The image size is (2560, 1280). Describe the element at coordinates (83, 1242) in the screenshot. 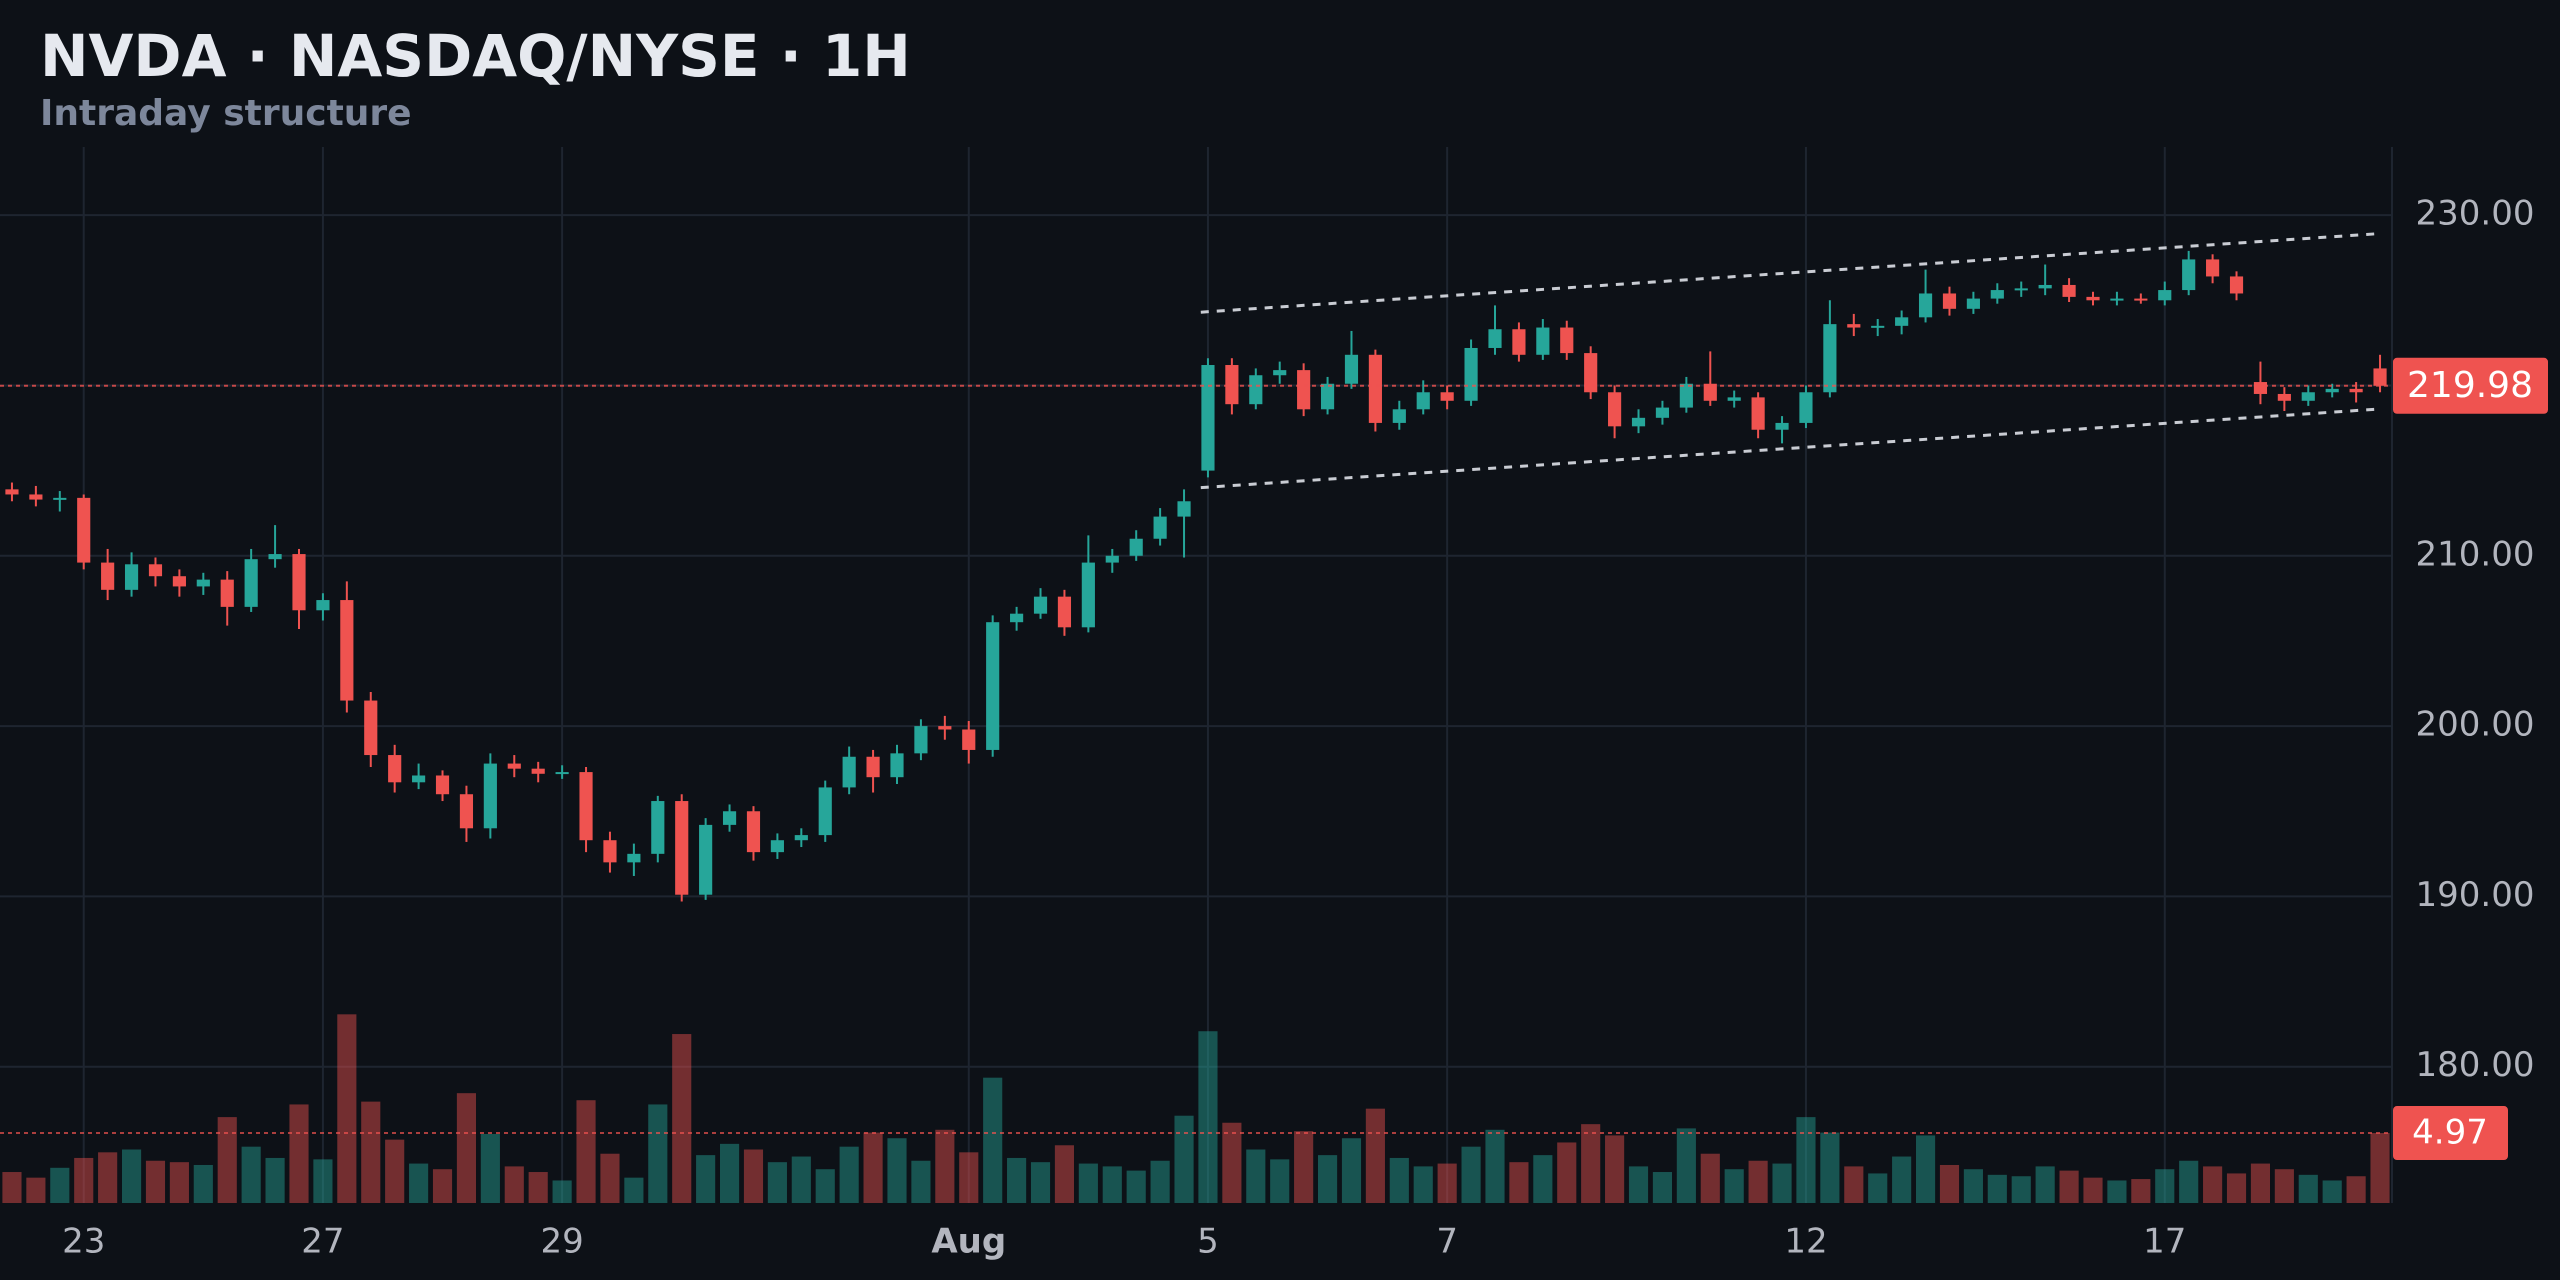

I see `x-tick-label: 23` at that location.